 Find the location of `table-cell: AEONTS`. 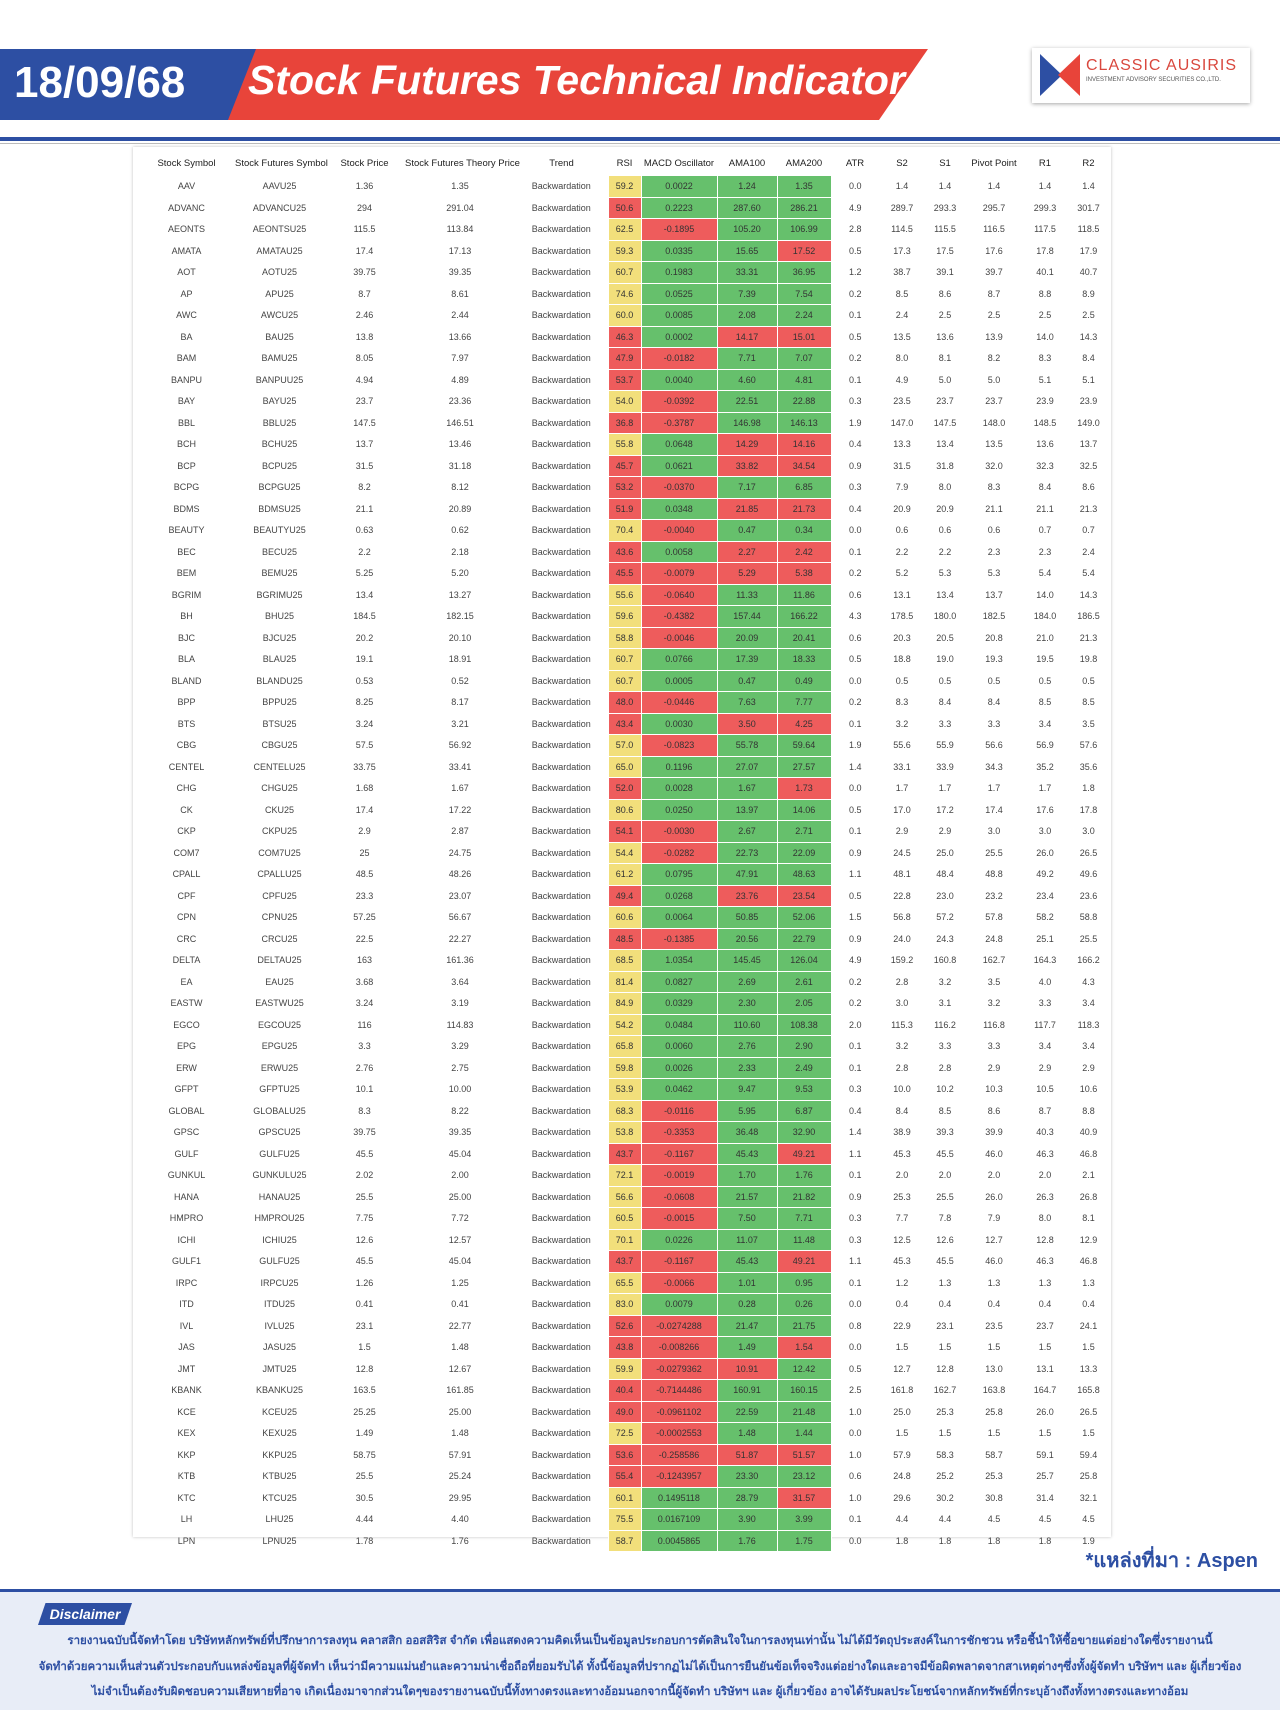

table-cell: AEONTS is located at coordinates (186, 229).